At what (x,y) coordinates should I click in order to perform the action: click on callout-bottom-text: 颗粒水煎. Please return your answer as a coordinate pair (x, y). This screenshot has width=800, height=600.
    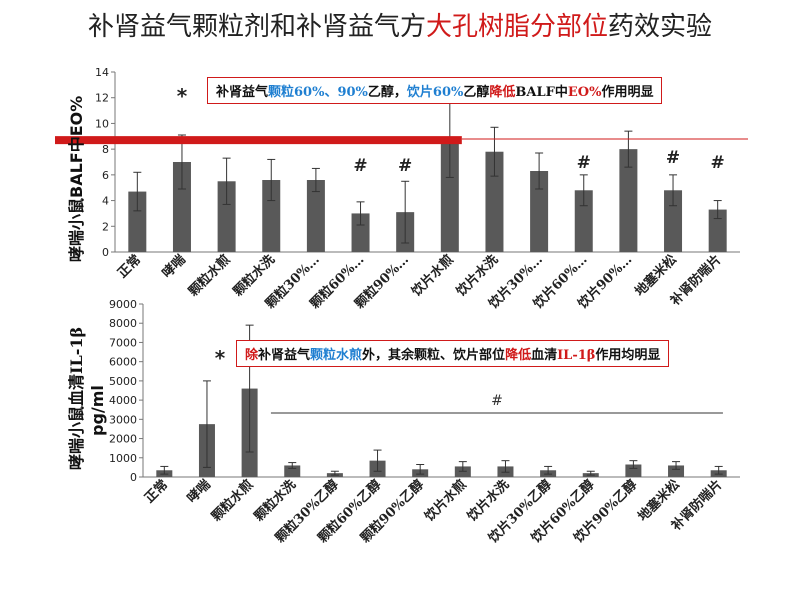
    Looking at the image, I should click on (336, 355).